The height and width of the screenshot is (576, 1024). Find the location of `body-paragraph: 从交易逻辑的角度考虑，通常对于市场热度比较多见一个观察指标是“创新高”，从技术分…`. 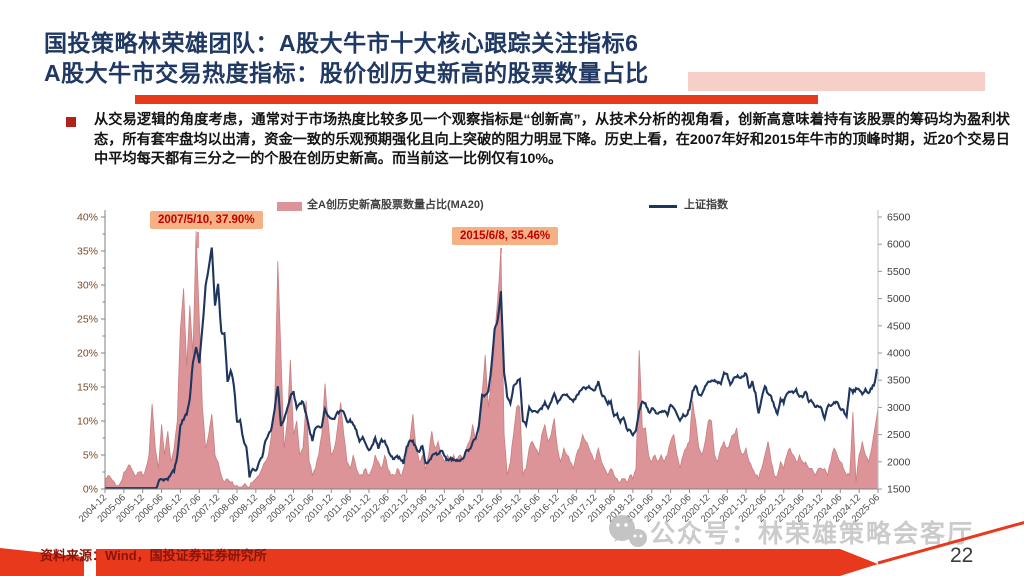

body-paragraph: 从交易逻辑的角度考虑，通常对于市场热度比较多见一个观察指标是“创新高”，从技术分… is located at coordinates (552, 140).